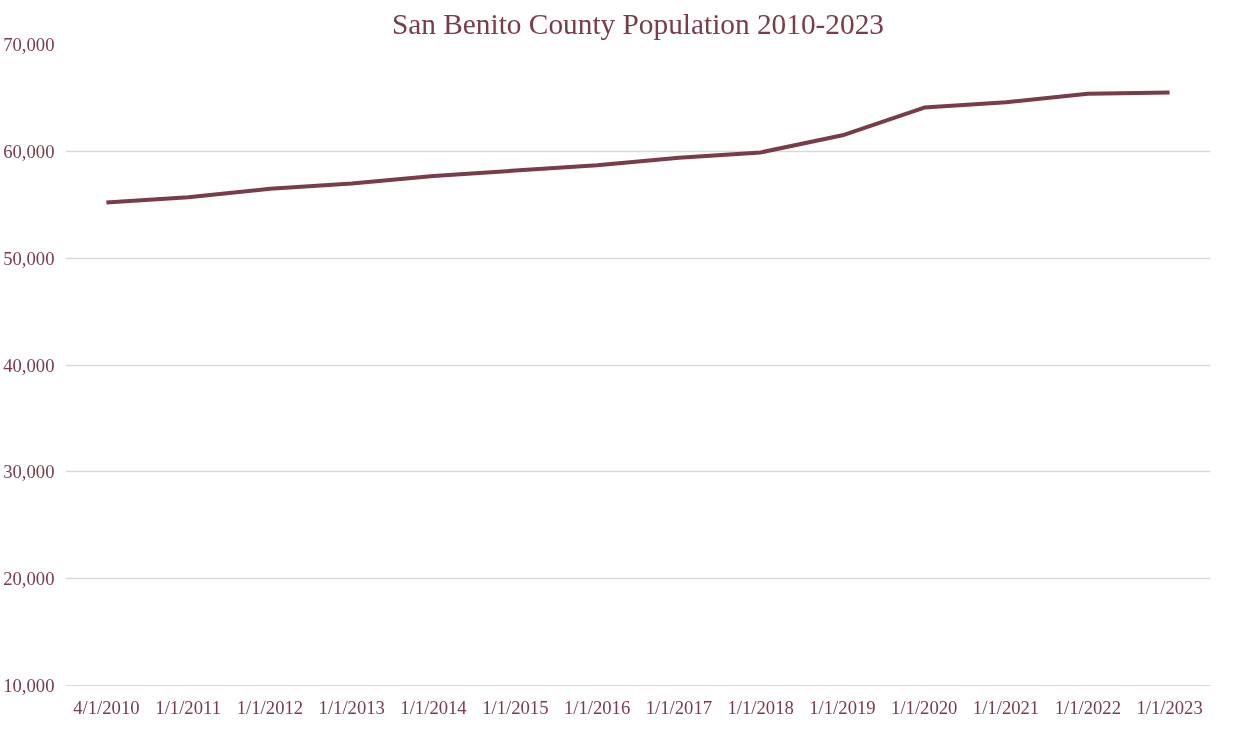  Describe the element at coordinates (29, 151) in the screenshot. I see `y-tick-label: 60,000` at that location.